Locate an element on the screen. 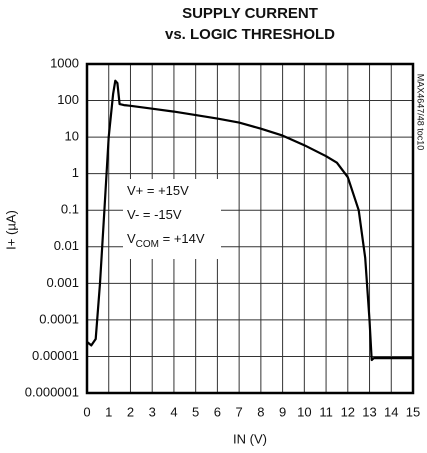 This screenshot has width=427, height=453. annotation-text: V- = -15V is located at coordinates (154, 214).